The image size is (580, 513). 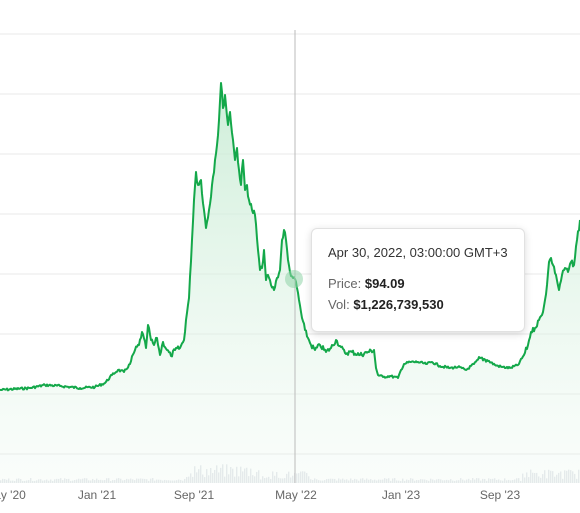 I want to click on tooltip-volume-label: Vol:, so click(x=339, y=304).